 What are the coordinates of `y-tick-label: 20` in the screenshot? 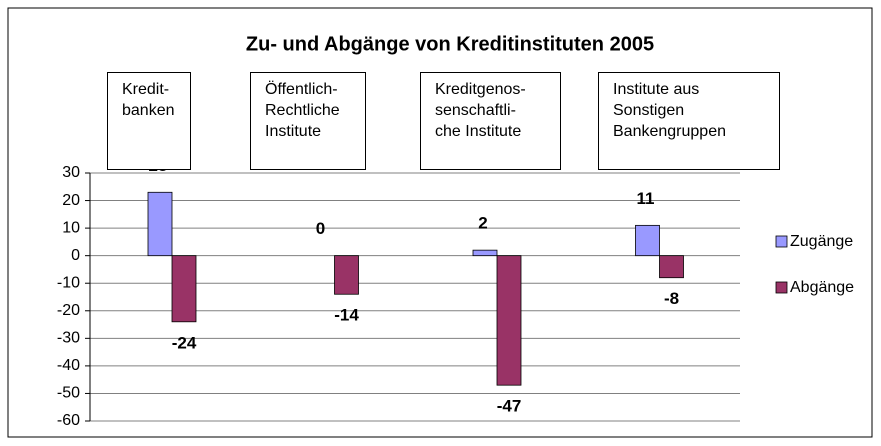 It's located at (71, 200).